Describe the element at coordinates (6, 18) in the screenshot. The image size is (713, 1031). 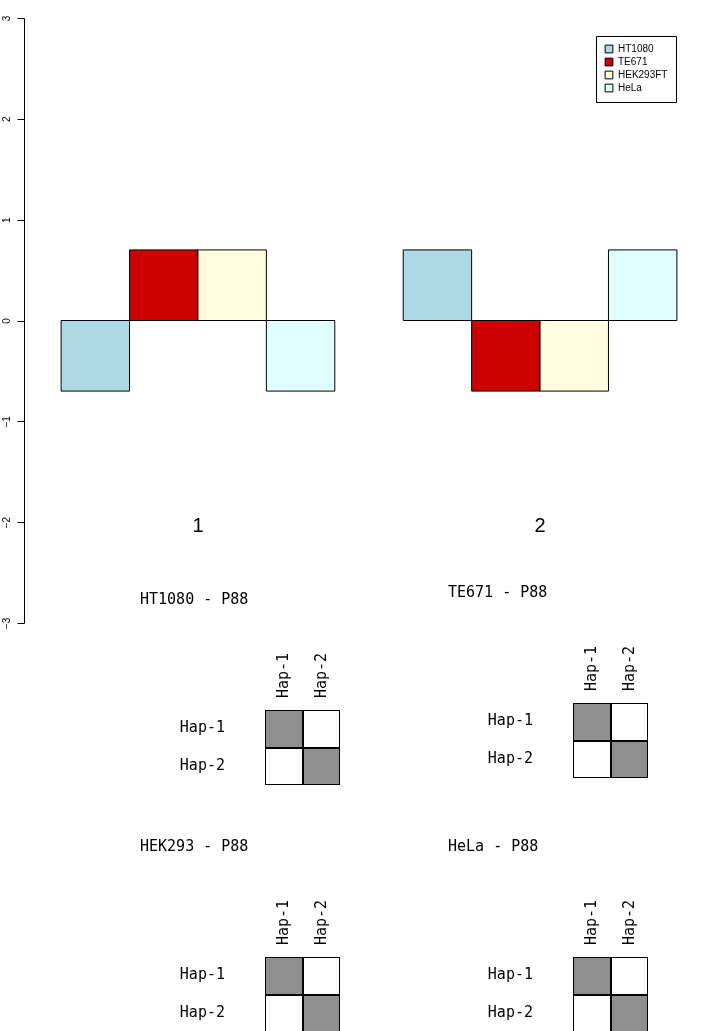
I see `y-tick-label: 3` at that location.